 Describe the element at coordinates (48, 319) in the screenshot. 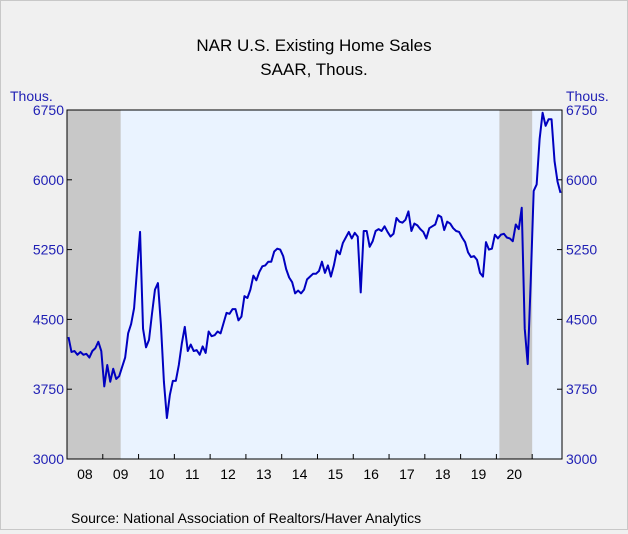

I see `y-tick-label-left: 4500` at that location.